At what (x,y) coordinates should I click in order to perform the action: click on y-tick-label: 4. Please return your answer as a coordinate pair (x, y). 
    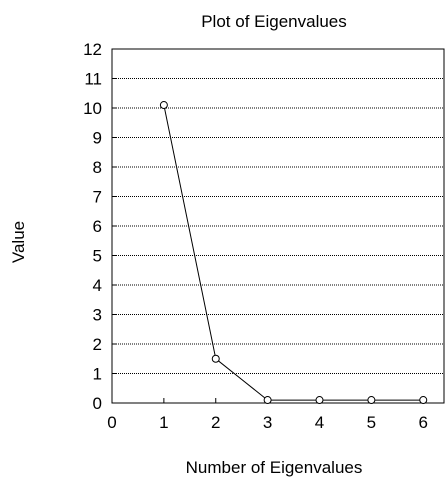
    Looking at the image, I should click on (97, 285).